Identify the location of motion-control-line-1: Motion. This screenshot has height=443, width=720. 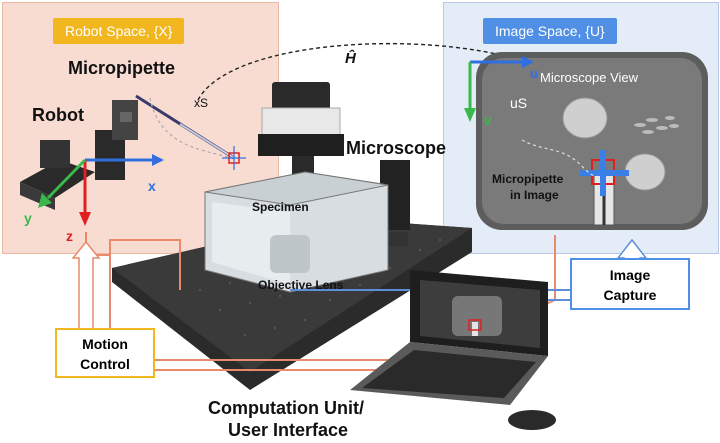
(105, 344).